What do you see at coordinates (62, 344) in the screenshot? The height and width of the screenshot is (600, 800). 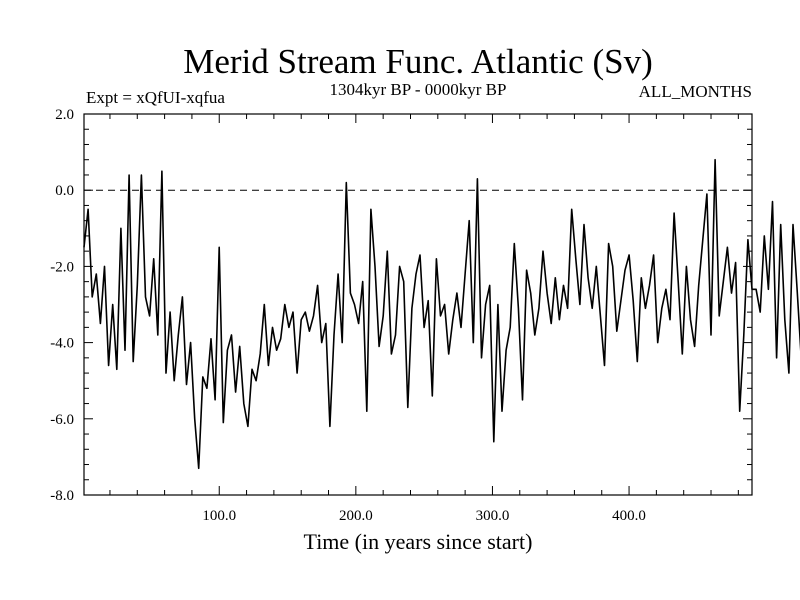 I see `y-tick-label: -4.0` at bounding box center [62, 344].